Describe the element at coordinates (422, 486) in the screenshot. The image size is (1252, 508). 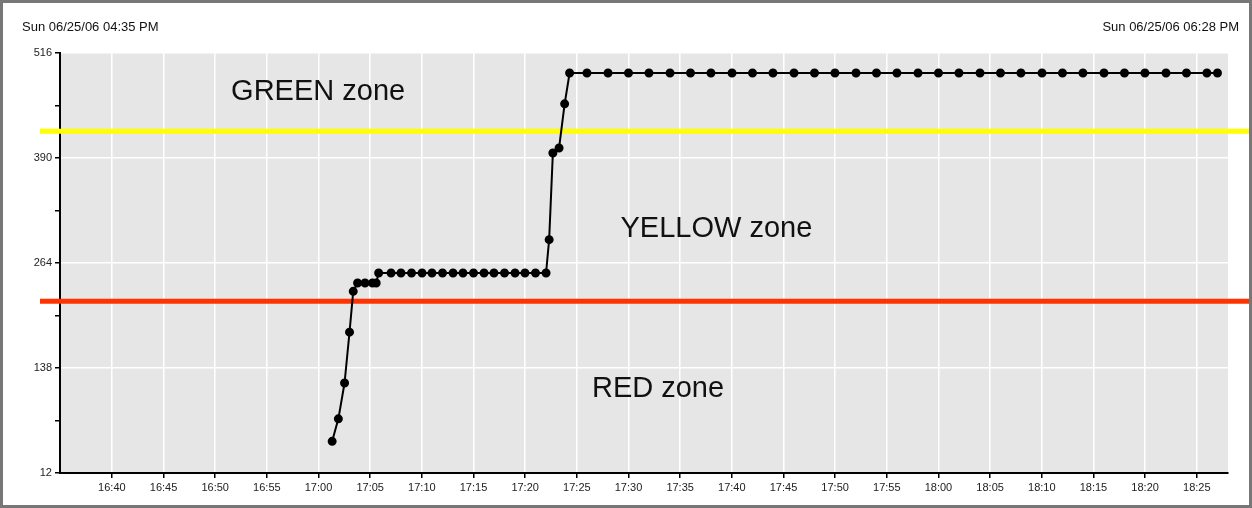
I see `x-tick-label: 17:10` at that location.